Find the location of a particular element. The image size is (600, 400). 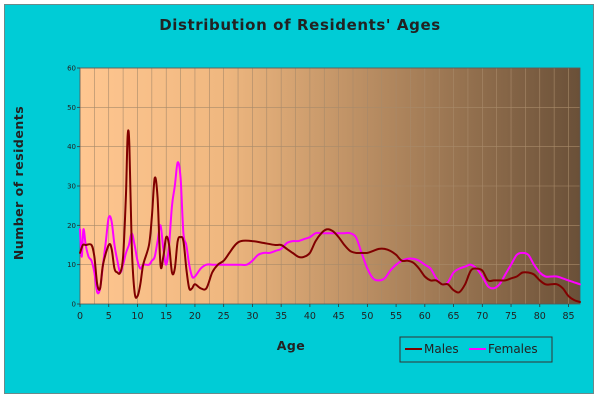

x-tick-label: 70 is located at coordinates (482, 316).